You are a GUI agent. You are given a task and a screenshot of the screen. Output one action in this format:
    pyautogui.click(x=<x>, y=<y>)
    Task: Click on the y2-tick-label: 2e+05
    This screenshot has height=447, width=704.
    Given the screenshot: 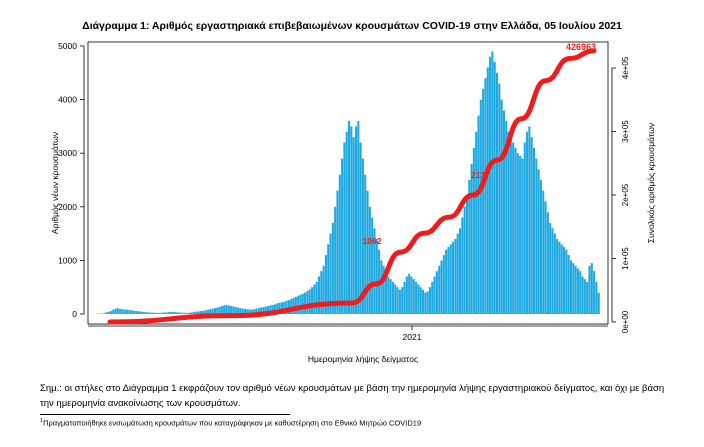 What is the action you would take?
    pyautogui.click(x=625, y=194)
    